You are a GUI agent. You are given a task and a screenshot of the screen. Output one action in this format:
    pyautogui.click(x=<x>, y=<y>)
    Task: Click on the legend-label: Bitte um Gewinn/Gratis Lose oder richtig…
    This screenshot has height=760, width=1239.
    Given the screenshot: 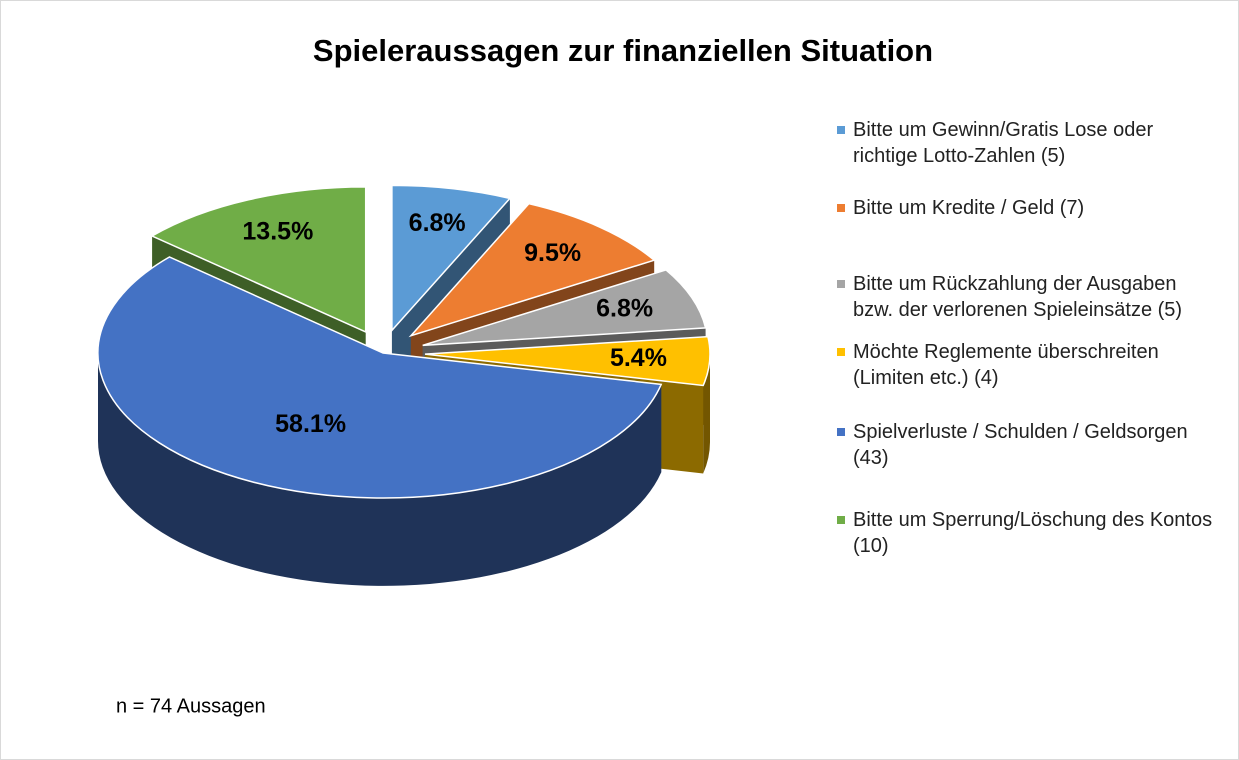 What is the action you would take?
    pyautogui.click(x=1003, y=143)
    